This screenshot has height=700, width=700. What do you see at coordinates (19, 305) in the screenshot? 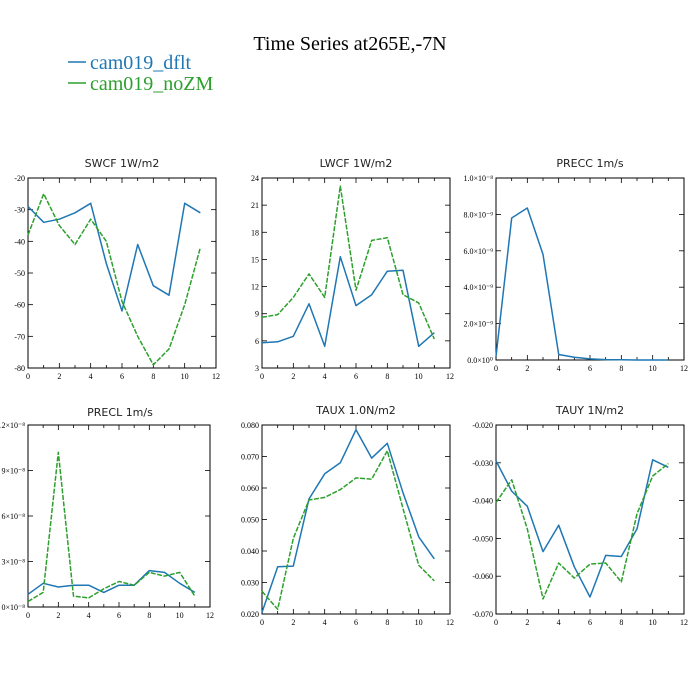
I see `swcf-y-tick-label: -60` at bounding box center [19, 305].